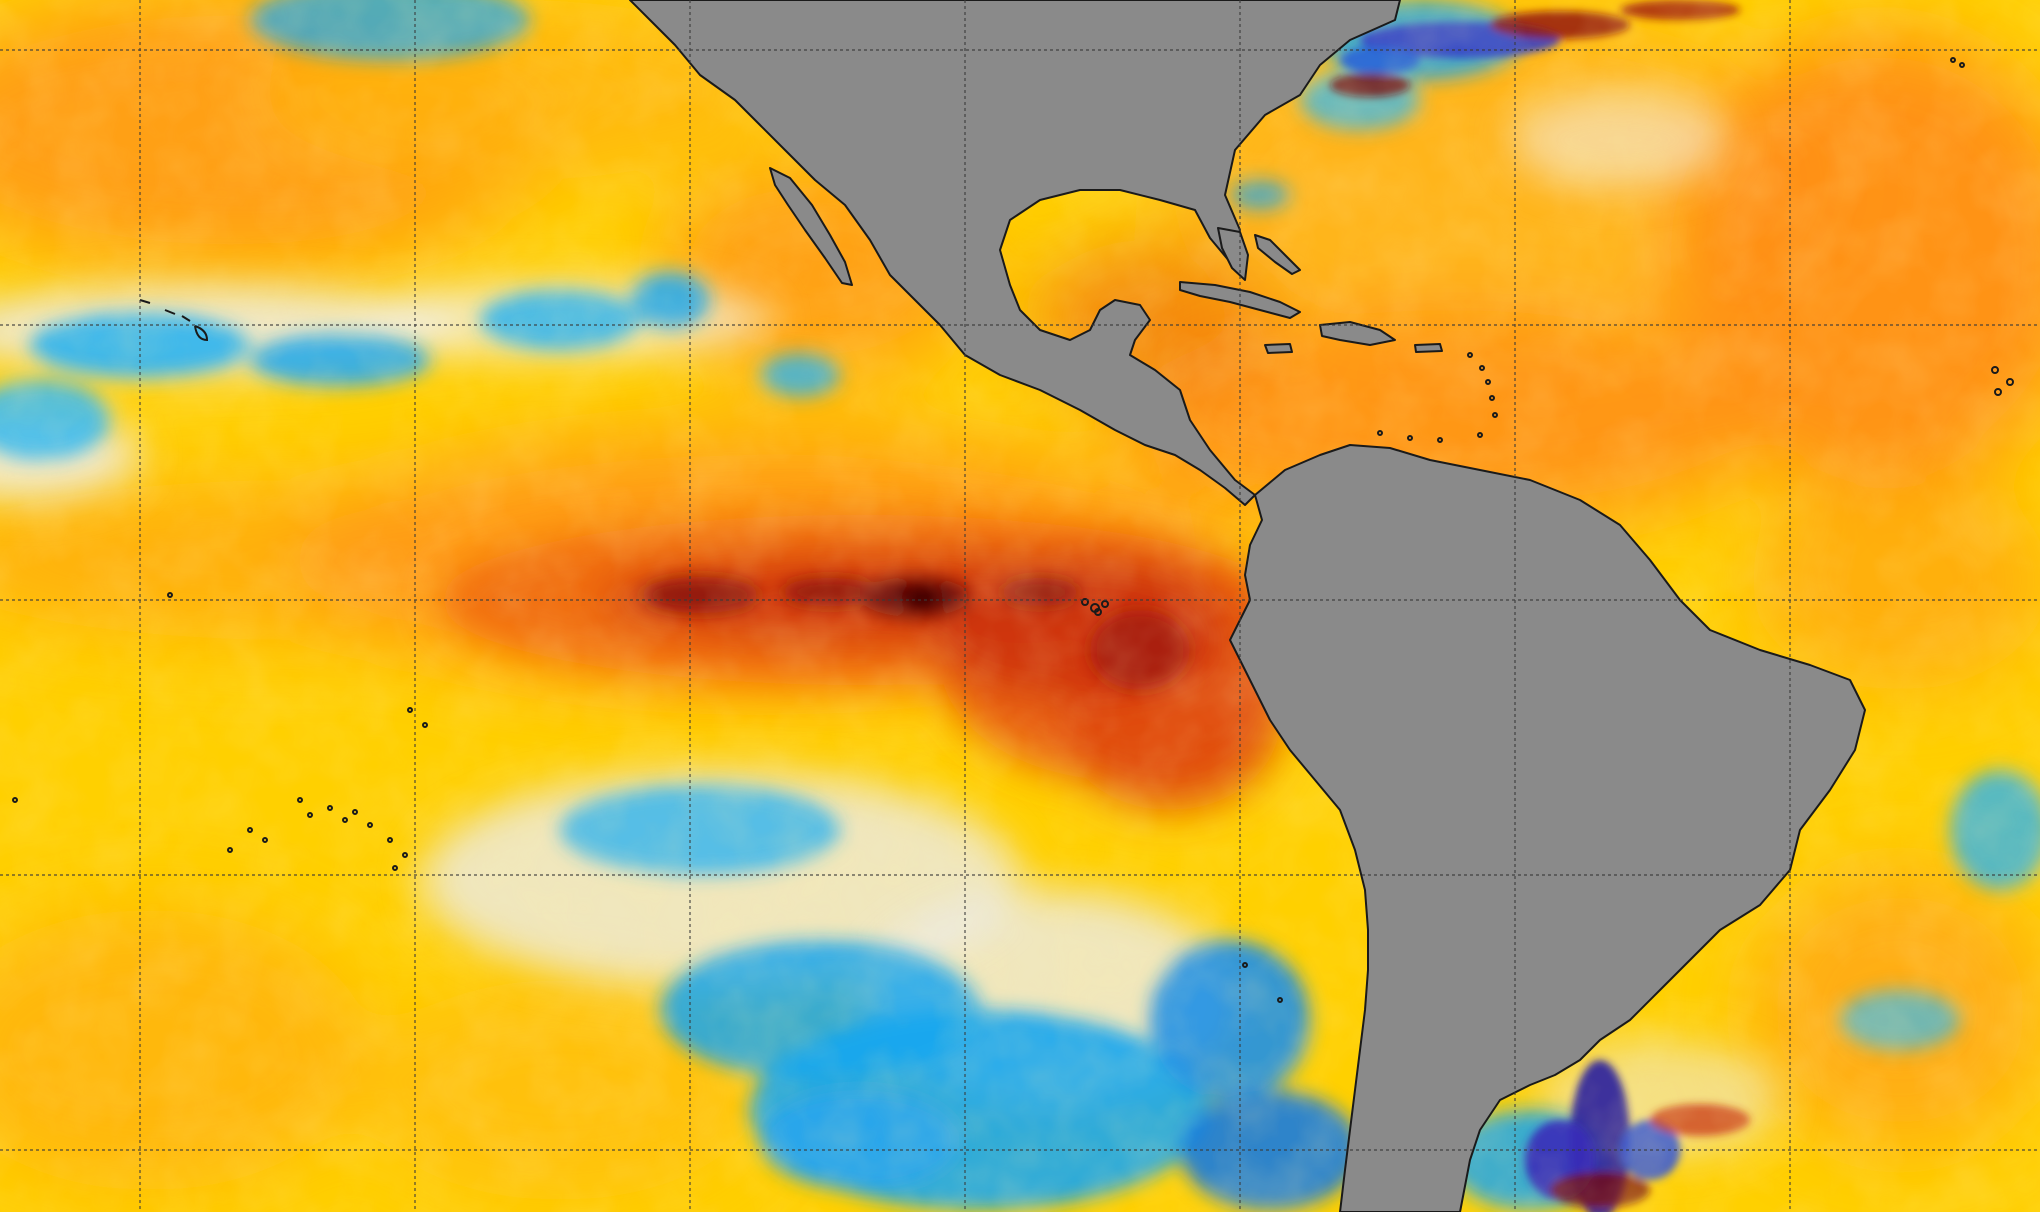 Image resolution: width=2040 pixels, height=1212 pixels. Describe the element at coordinates (1437, 397) in the screenshot. I see `lesser-antilles` at that location.